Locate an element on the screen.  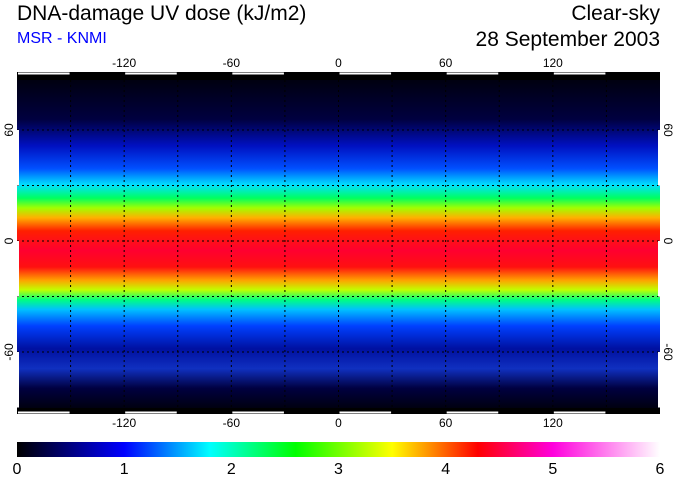
colorbar-label: 4 is located at coordinates (445, 469).